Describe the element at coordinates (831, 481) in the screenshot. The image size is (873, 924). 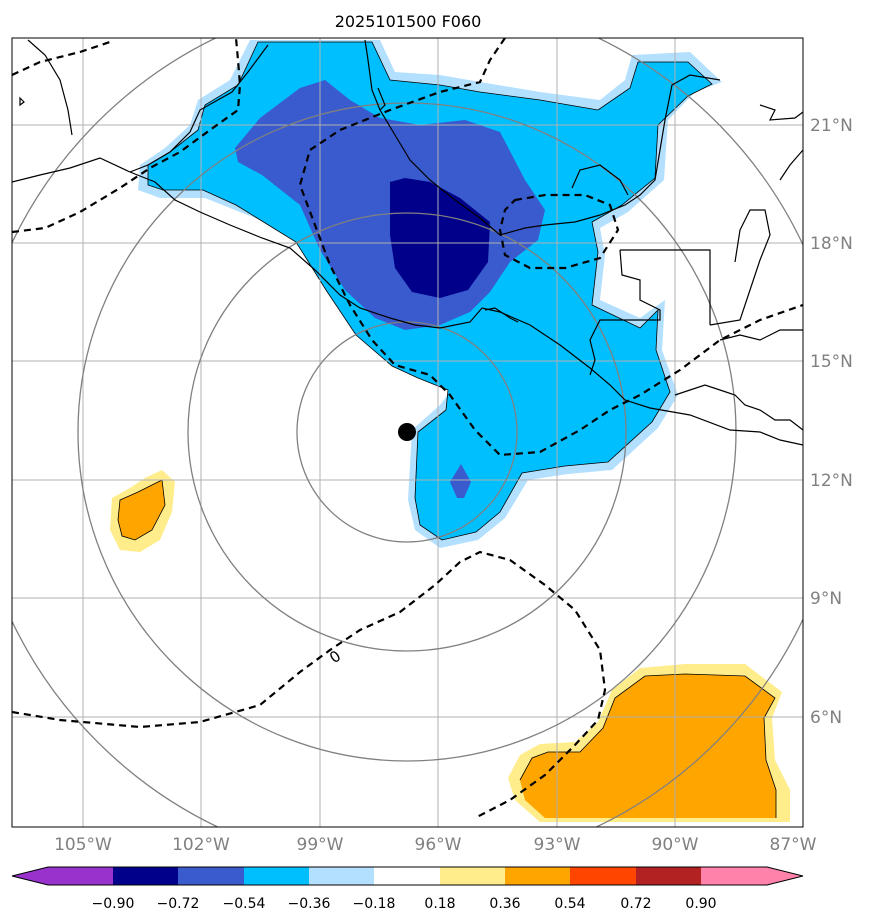
I see `lat-label: 12°N` at that location.